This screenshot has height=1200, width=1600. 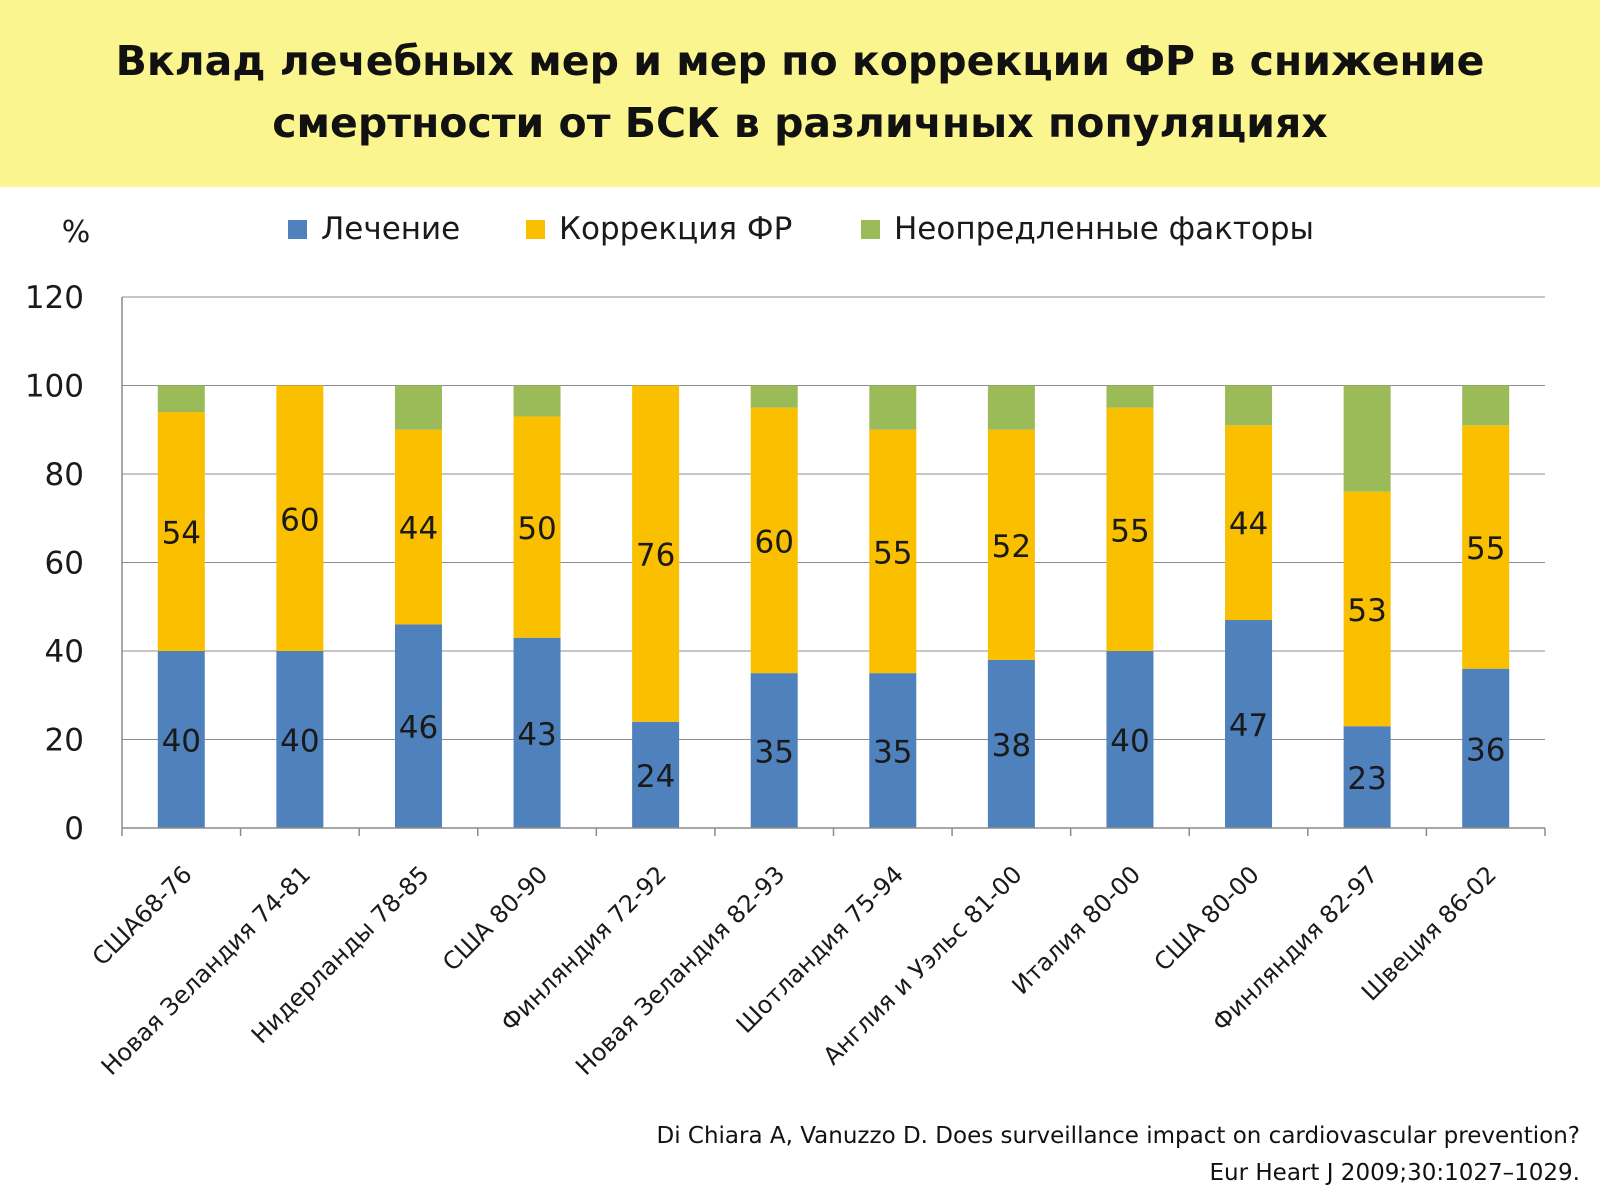 What do you see at coordinates (64, 564) in the screenshot?
I see `y-tick-label: 60` at bounding box center [64, 564].